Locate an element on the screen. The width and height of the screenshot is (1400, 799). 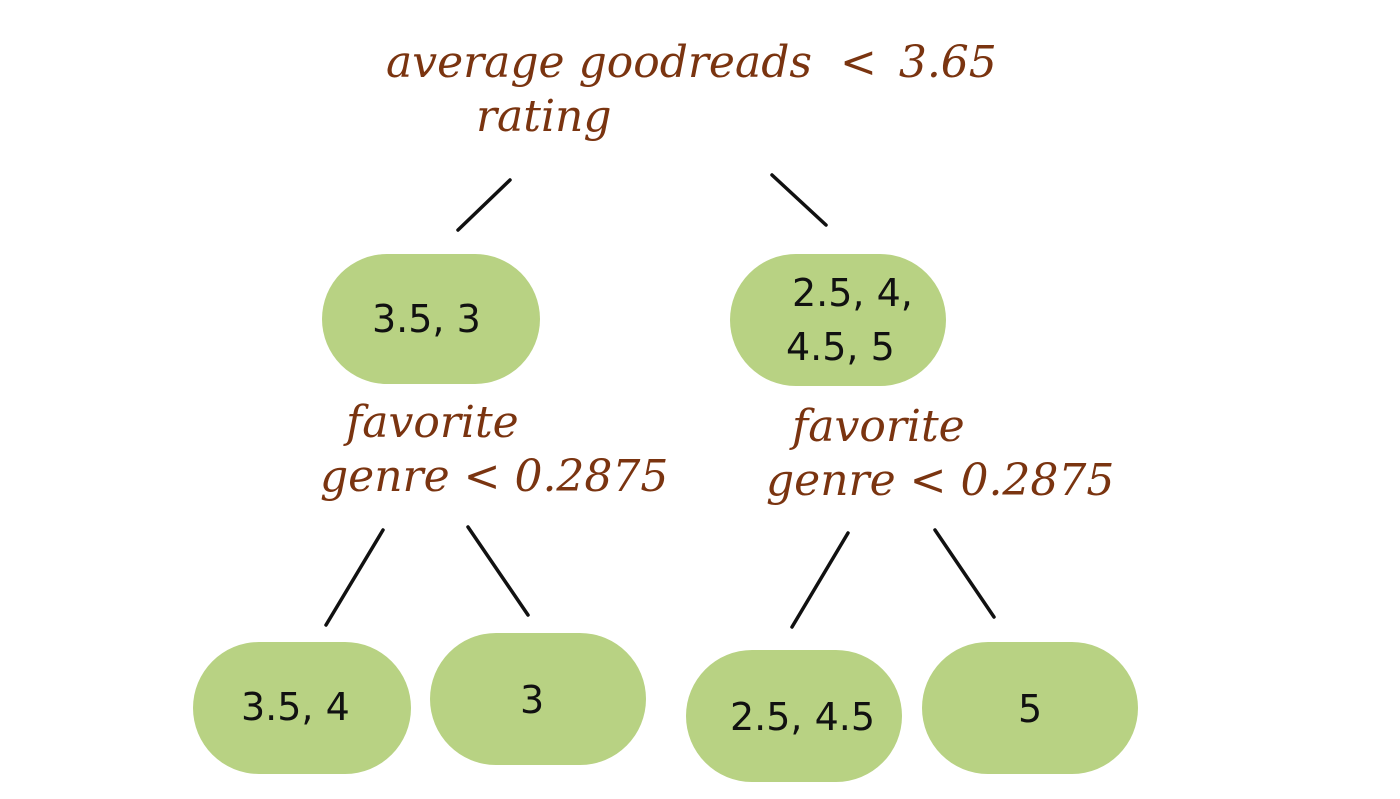
root-condition: average goodreads < 3.65 is located at coordinates (691, 63).